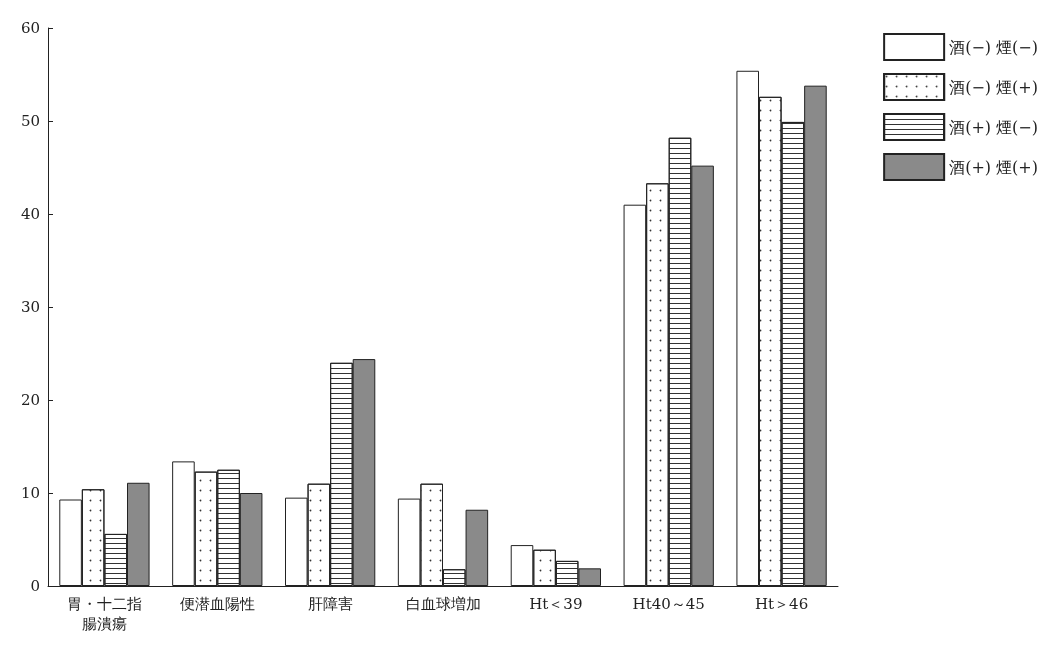 This screenshot has height=650, width=1061. Describe the element at coordinates (30, 121) in the screenshot. I see `y-tick-label: 50` at that location.